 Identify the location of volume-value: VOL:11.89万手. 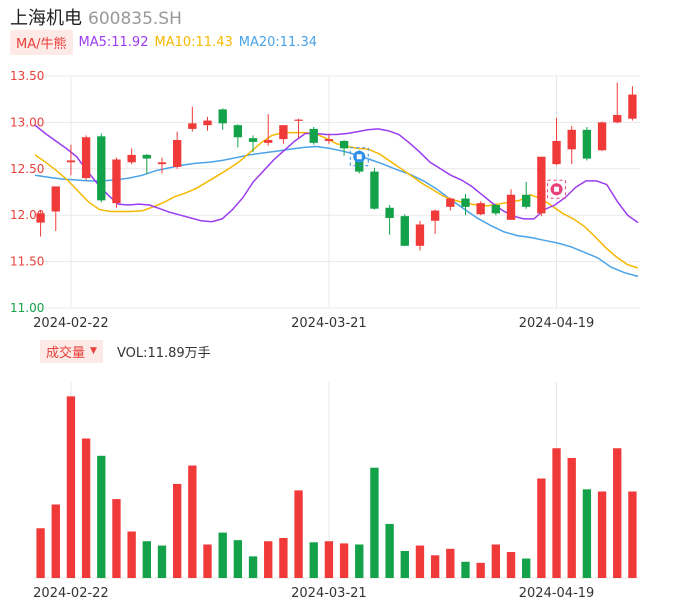
(163, 353).